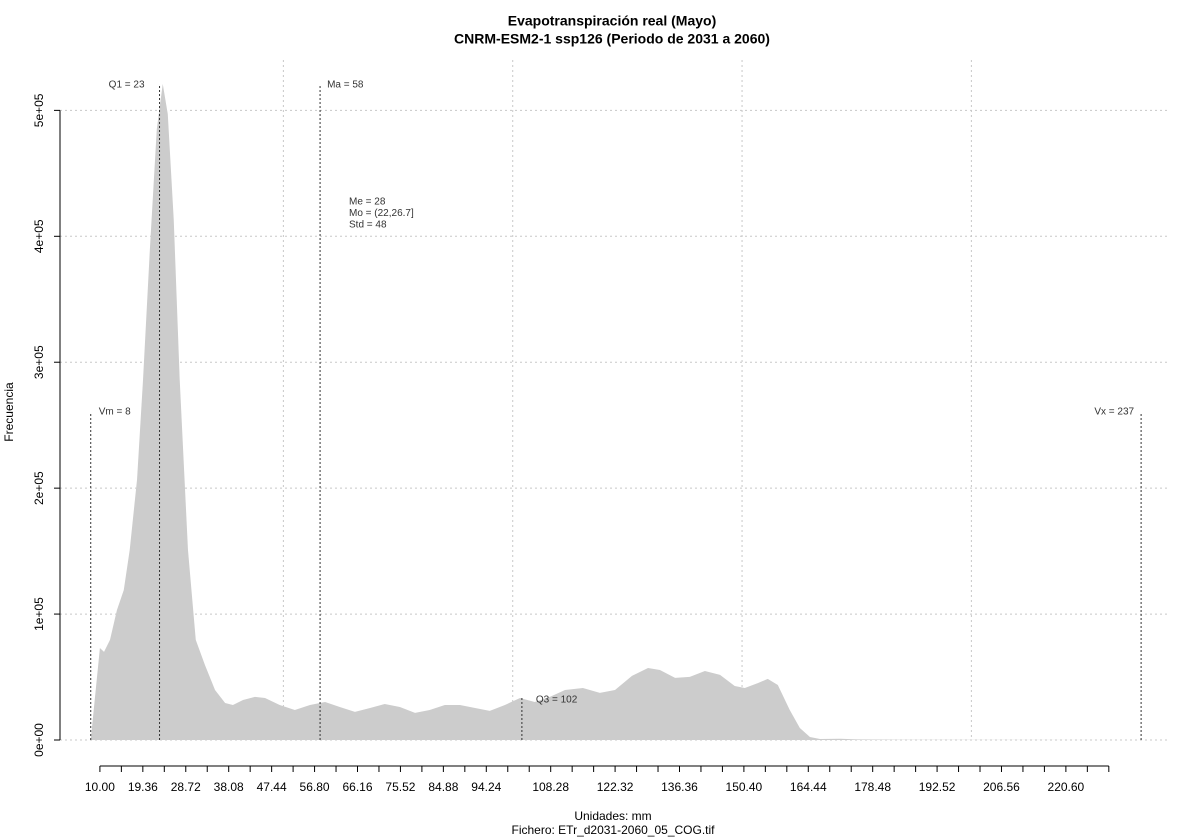 This screenshot has height=840, width=1200. I want to click on marker-label: Q3 = 102, so click(557, 700).